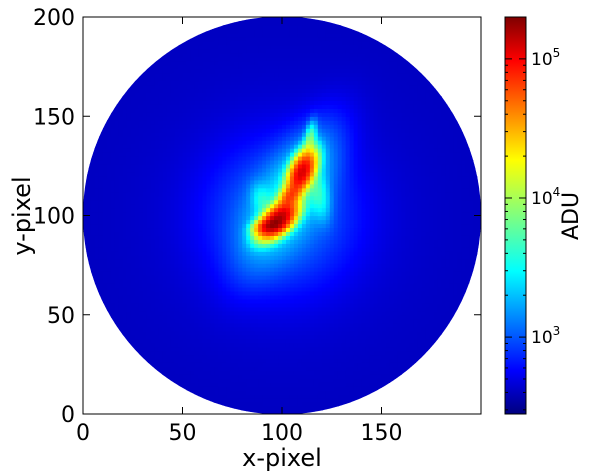 The image size is (591, 476). Describe the element at coordinates (282, 458) in the screenshot. I see `x-axis-label: x-pixel` at that location.